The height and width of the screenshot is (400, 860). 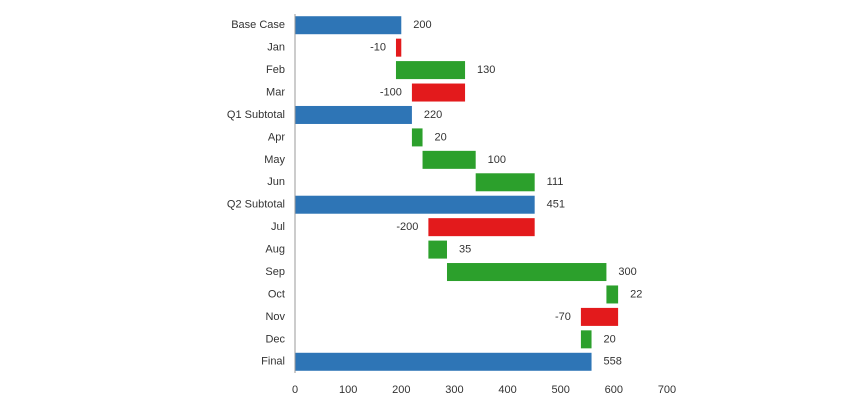 I want to click on value-label: 22, so click(x=636, y=294).